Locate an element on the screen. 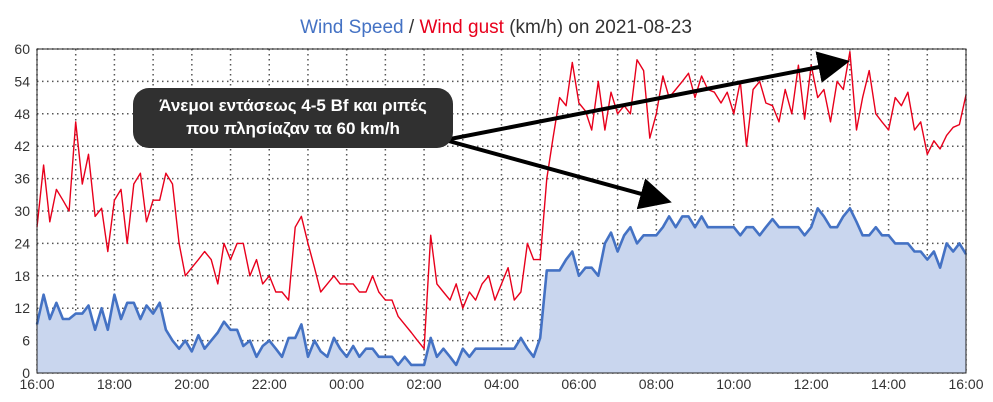 Image resolution: width=993 pixels, height=402 pixels. x-tick-label: 14:00 is located at coordinates (888, 384).